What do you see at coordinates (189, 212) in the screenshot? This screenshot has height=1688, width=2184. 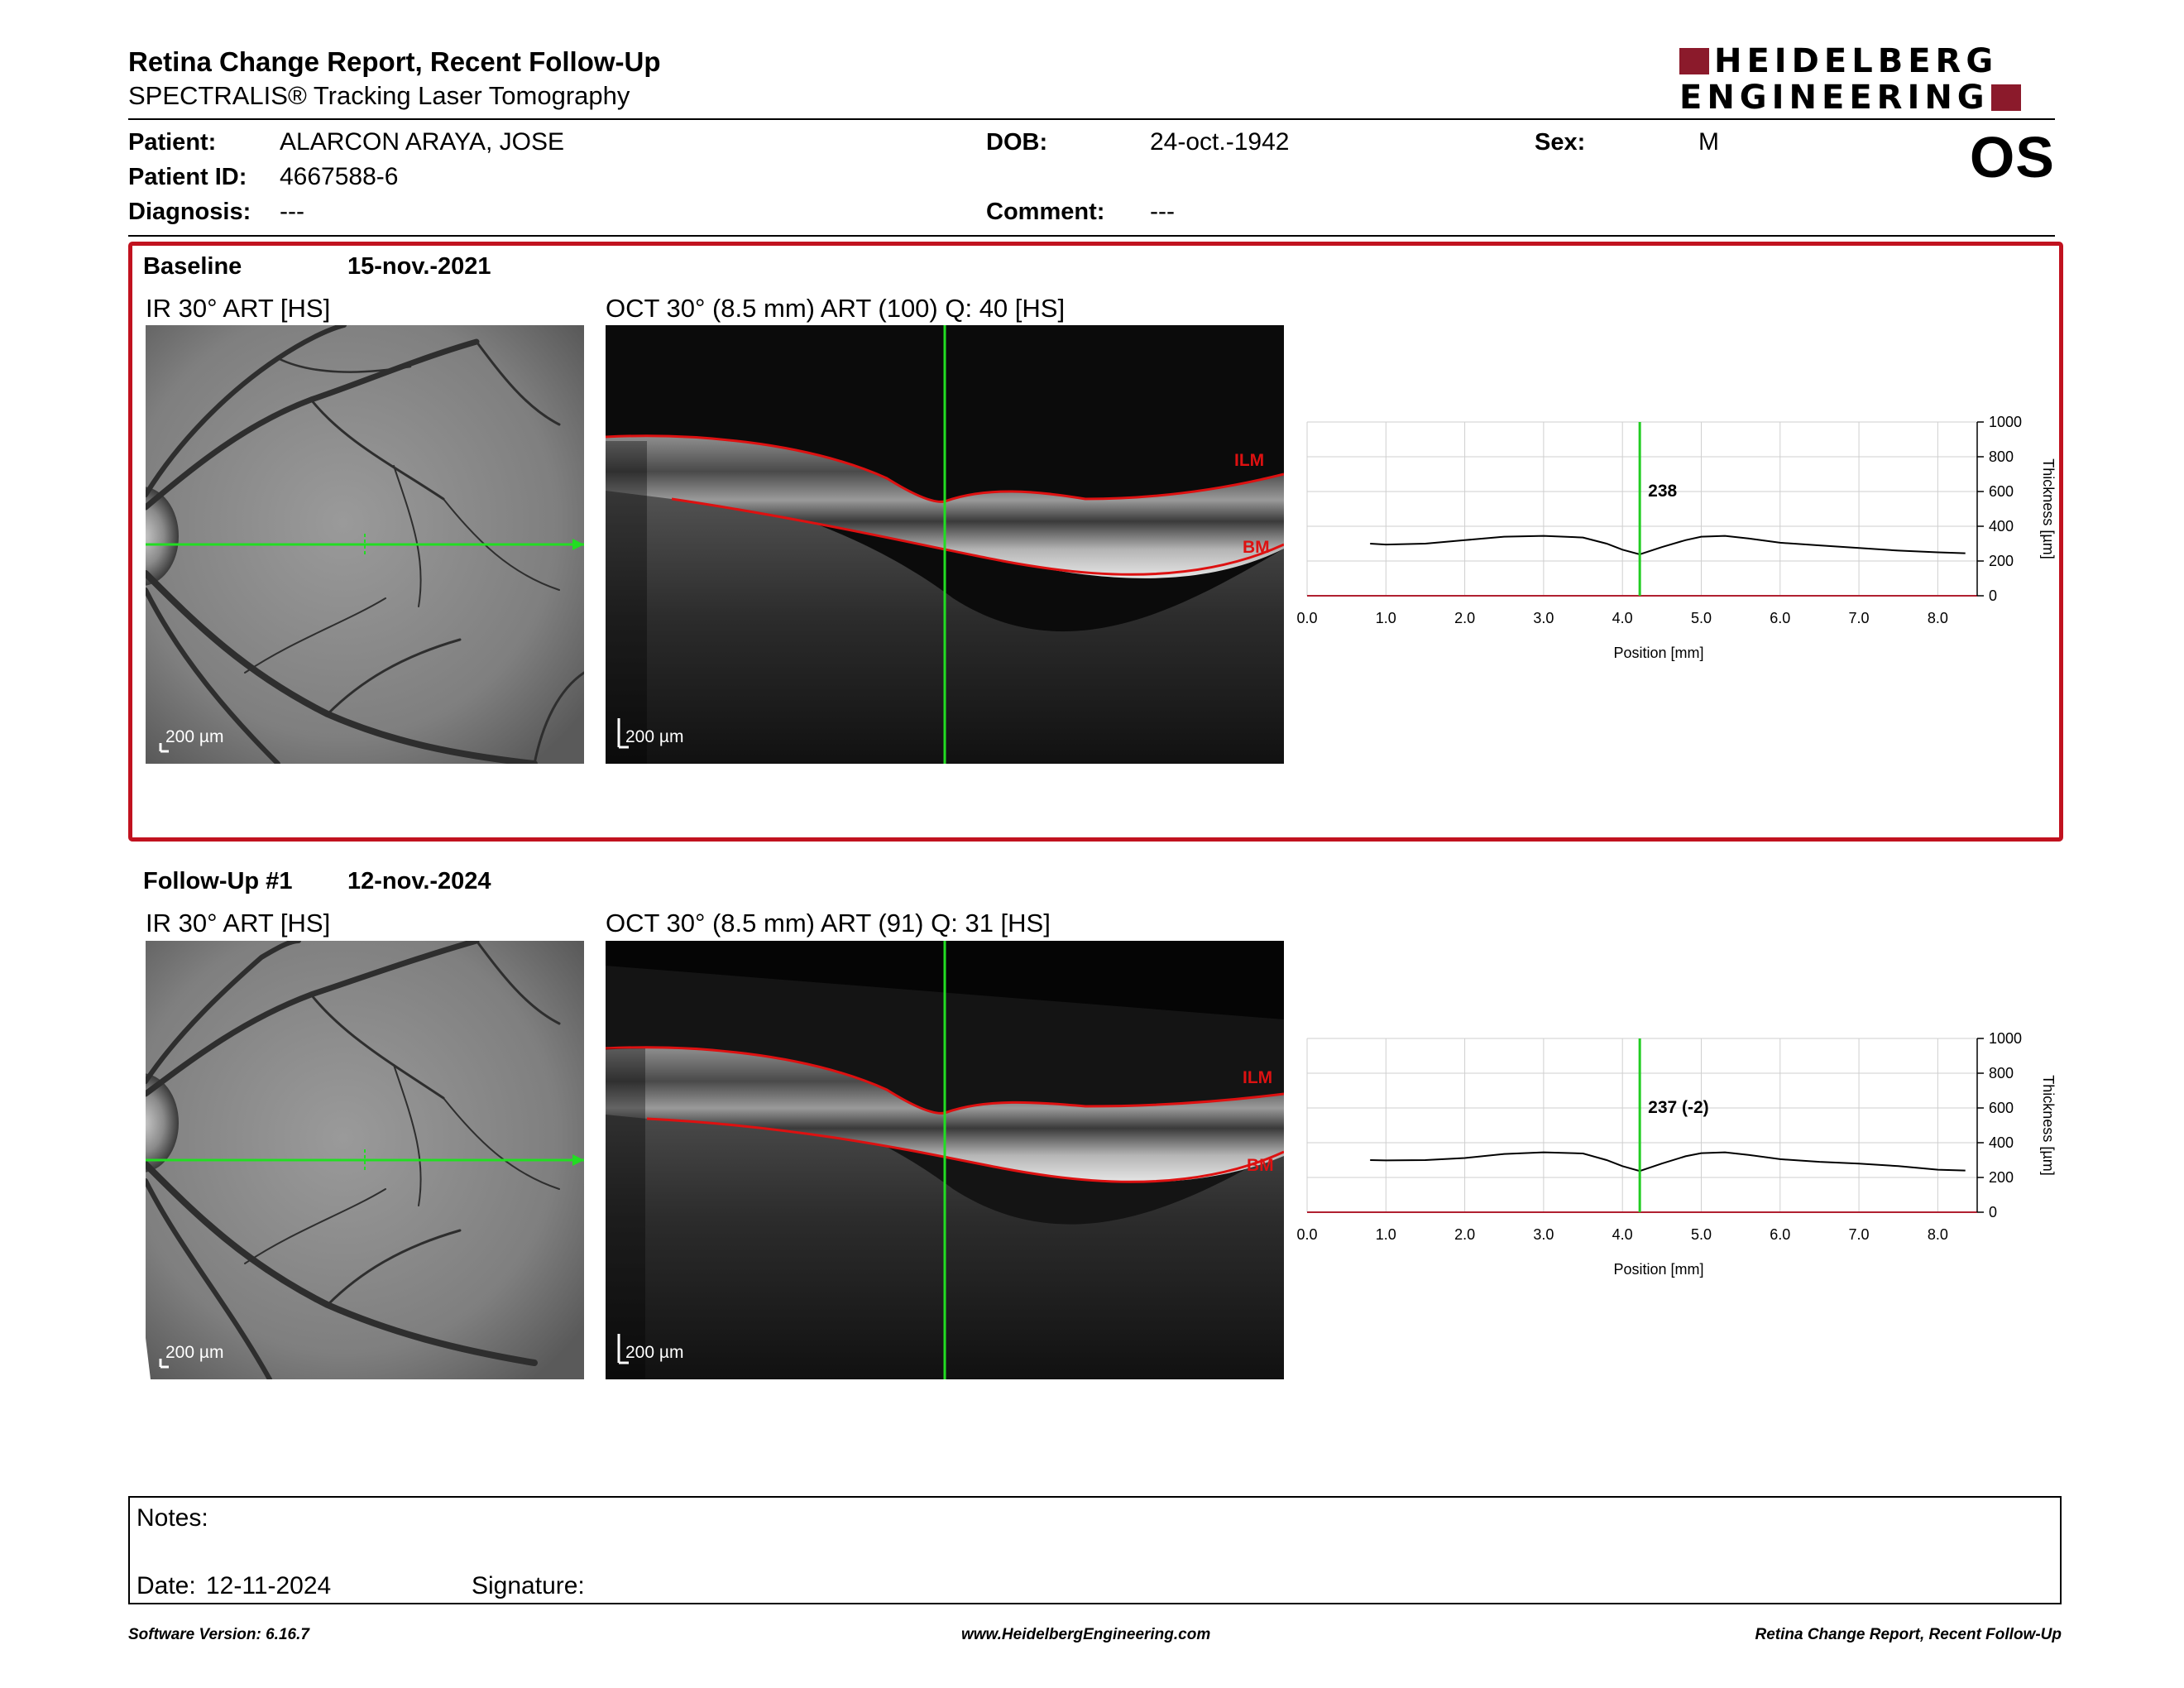 I see `diagnosis-label: Diagnosis:` at bounding box center [189, 212].